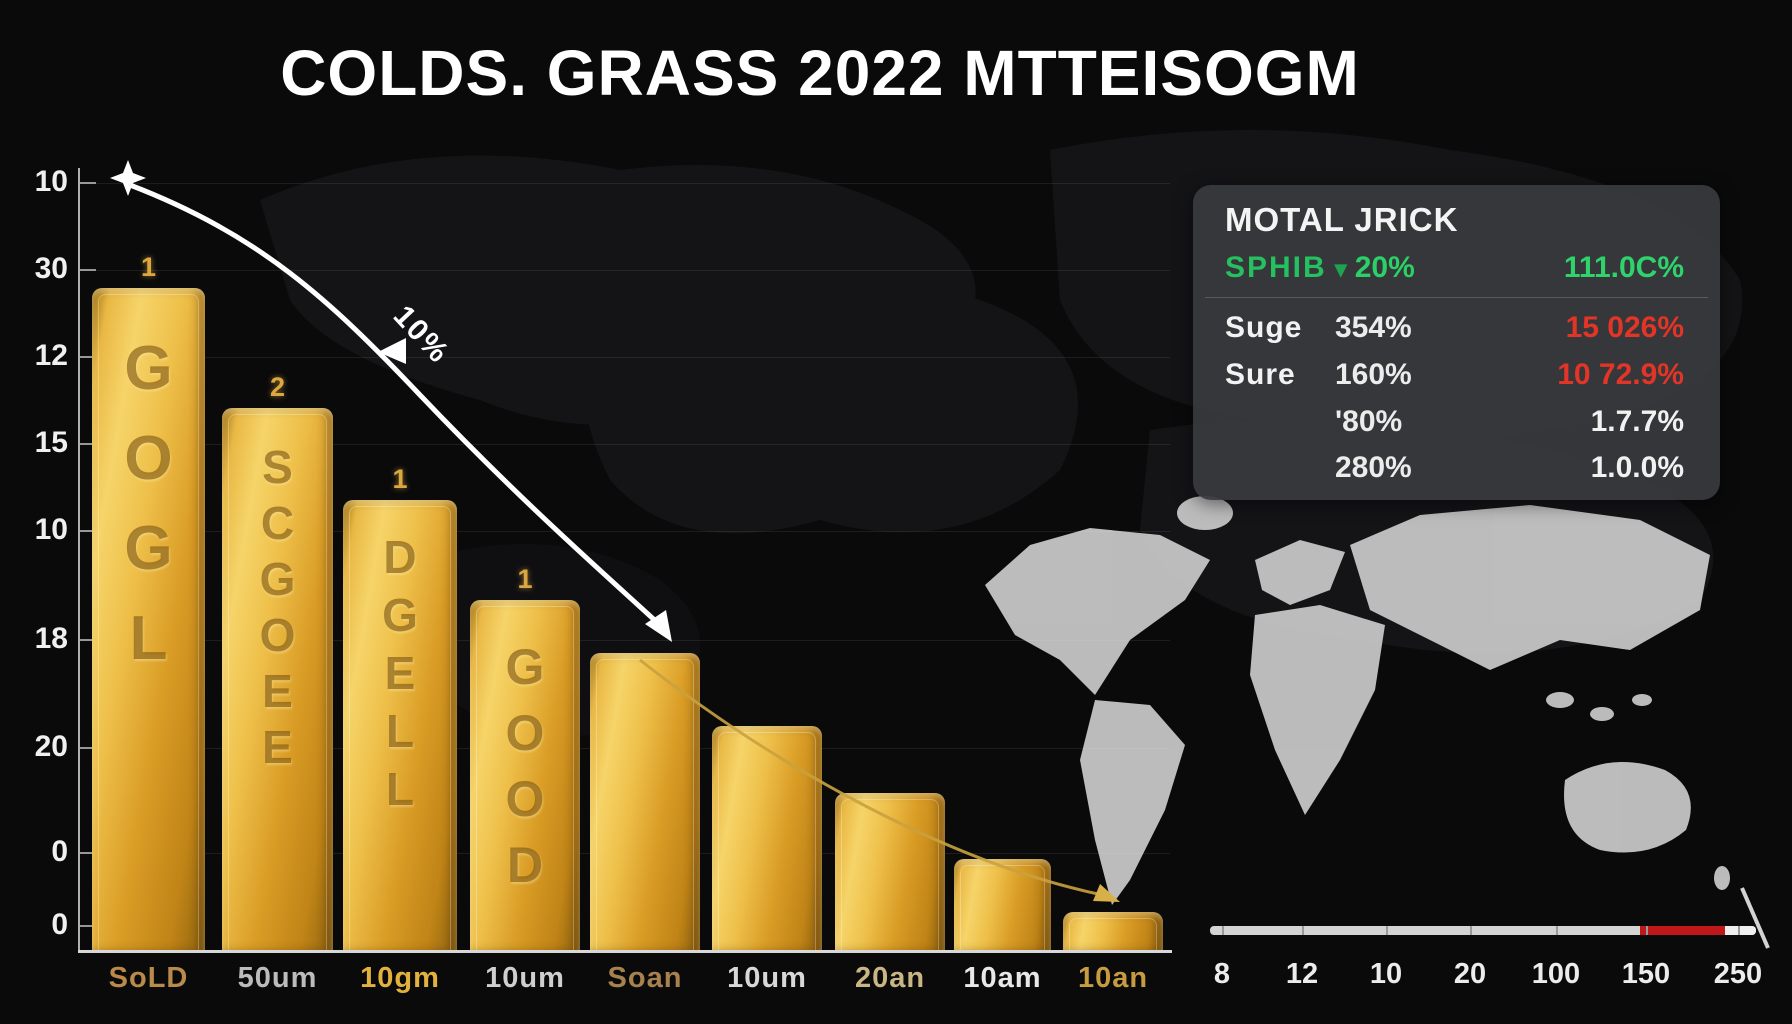  Describe the element at coordinates (51, 442) in the screenshot. I see `y-tick-label: 15` at that location.